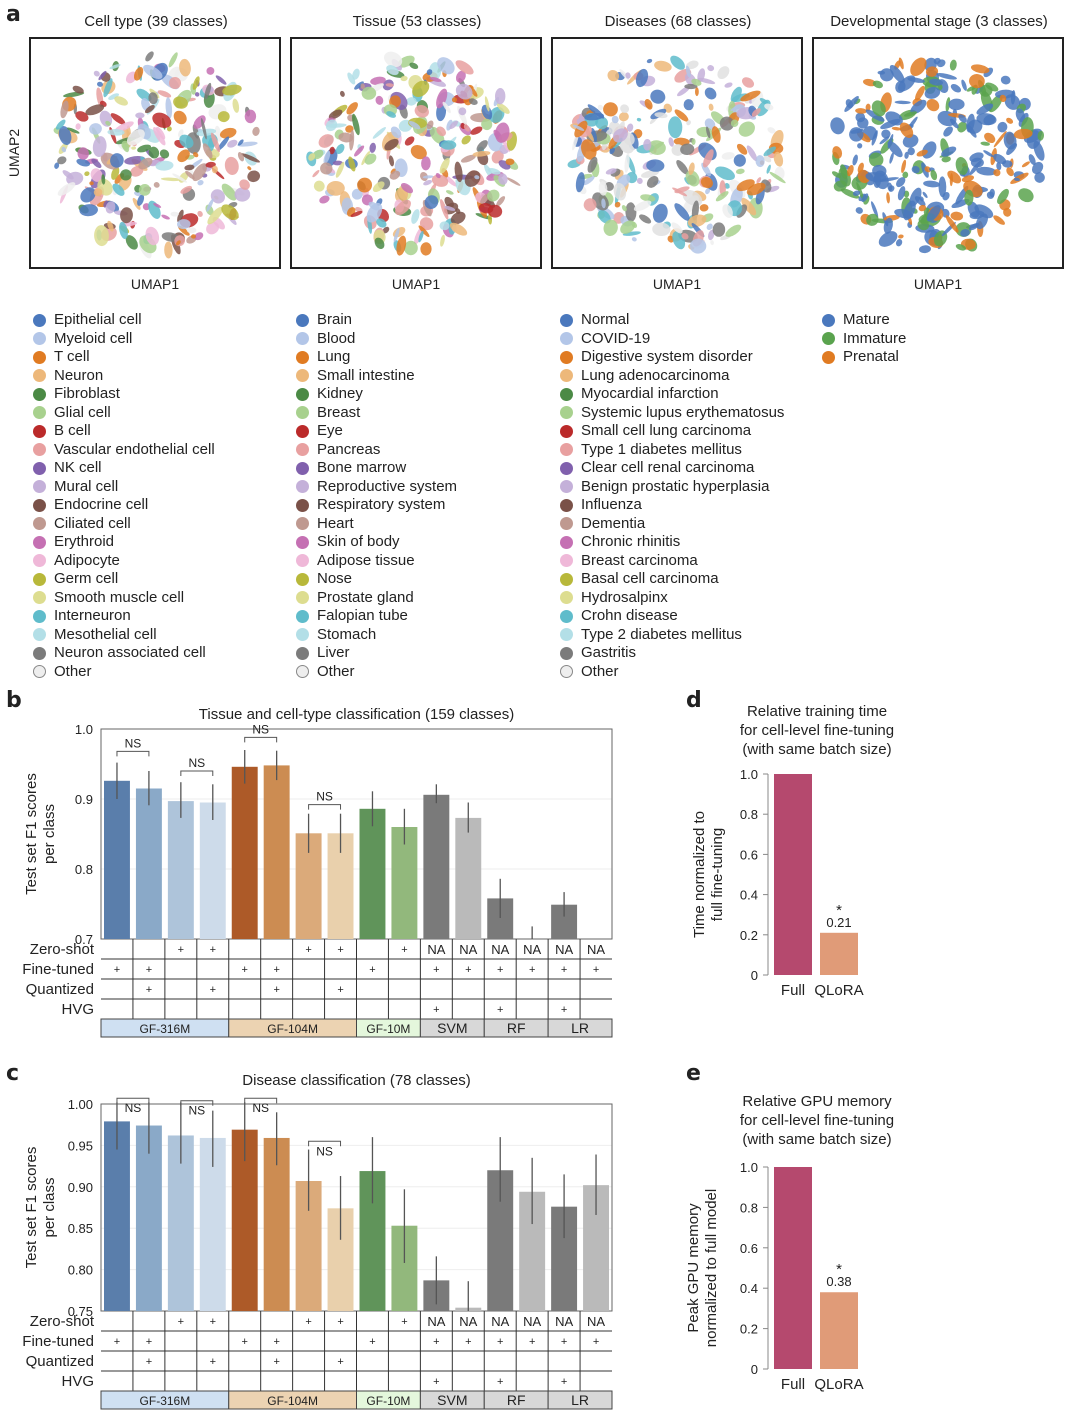  What do you see at coordinates (133, 1108) in the screenshot?
I see `significance-label: NS` at bounding box center [133, 1108].